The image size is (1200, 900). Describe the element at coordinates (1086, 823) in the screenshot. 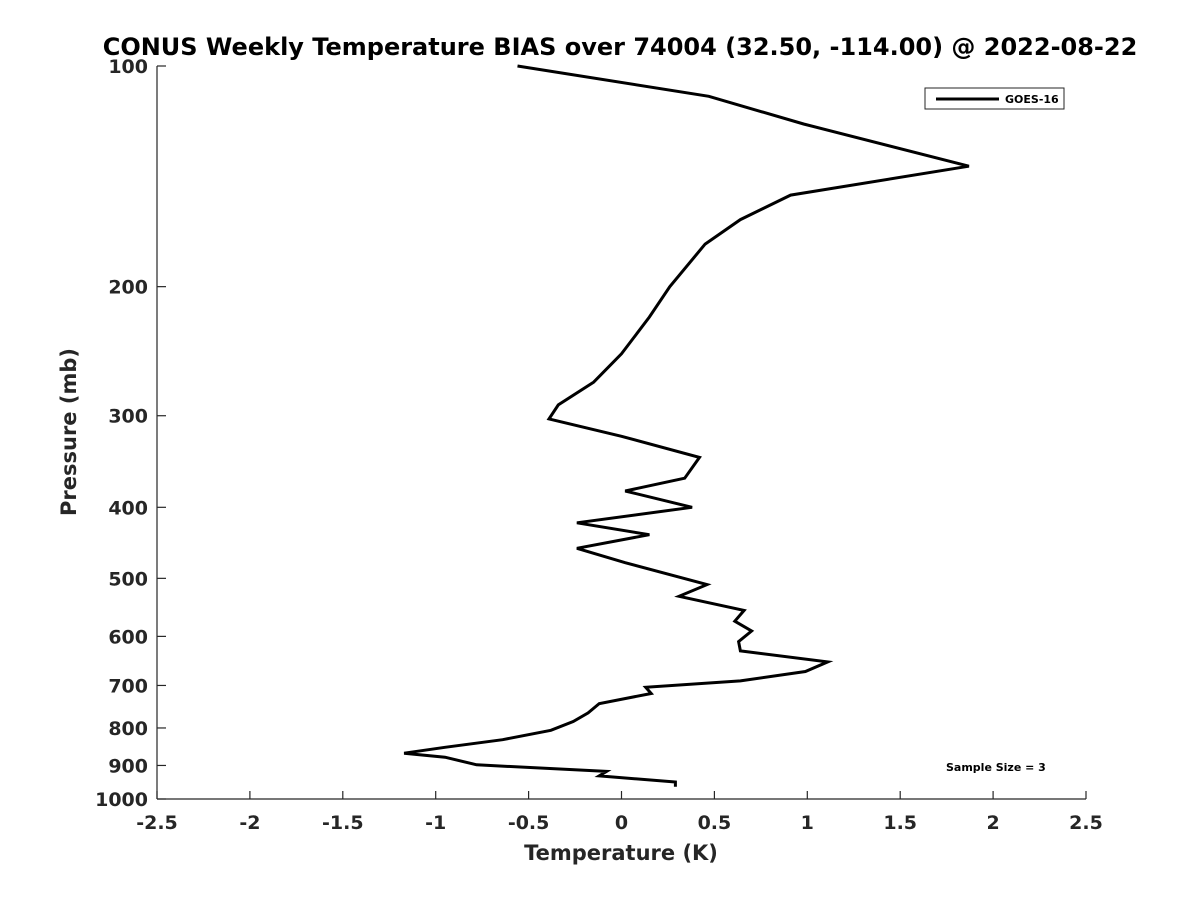

I see `x-tick-label: 2.5` at that location.